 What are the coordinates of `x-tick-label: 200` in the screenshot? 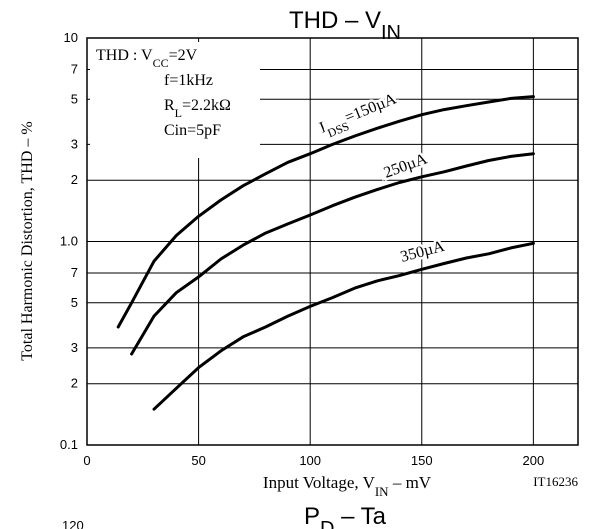 It's located at (534, 460).